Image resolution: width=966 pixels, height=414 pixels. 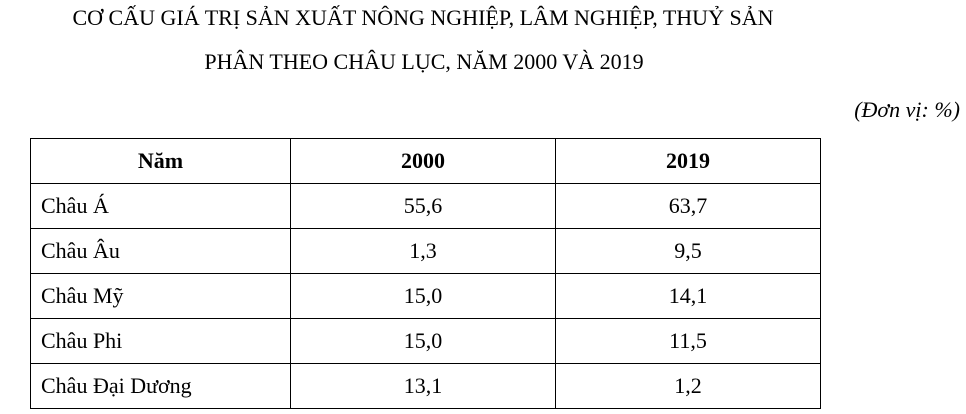 I want to click on cell: 63,7, so click(x=688, y=206).